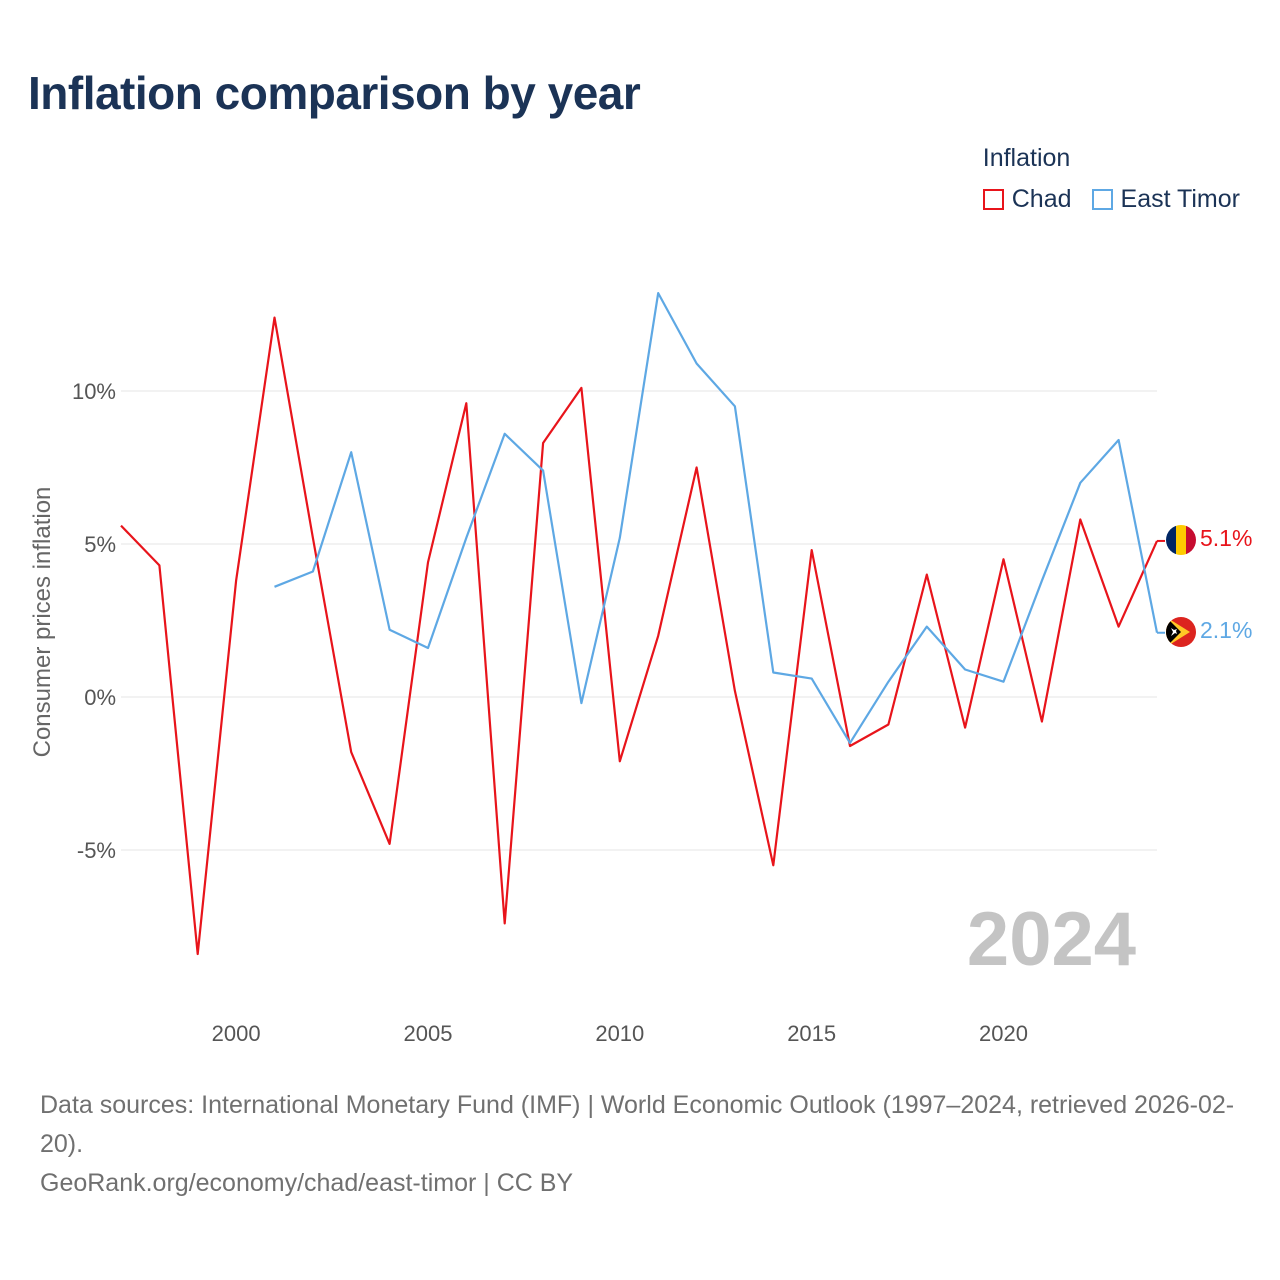 The image size is (1280, 1280). I want to click on x-tick-label: 2015, so click(811, 1033).